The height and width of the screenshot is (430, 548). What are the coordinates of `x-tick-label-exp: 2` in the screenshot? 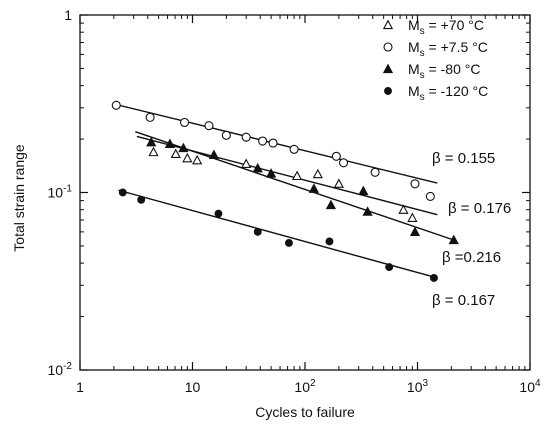 It's located at (313, 383).